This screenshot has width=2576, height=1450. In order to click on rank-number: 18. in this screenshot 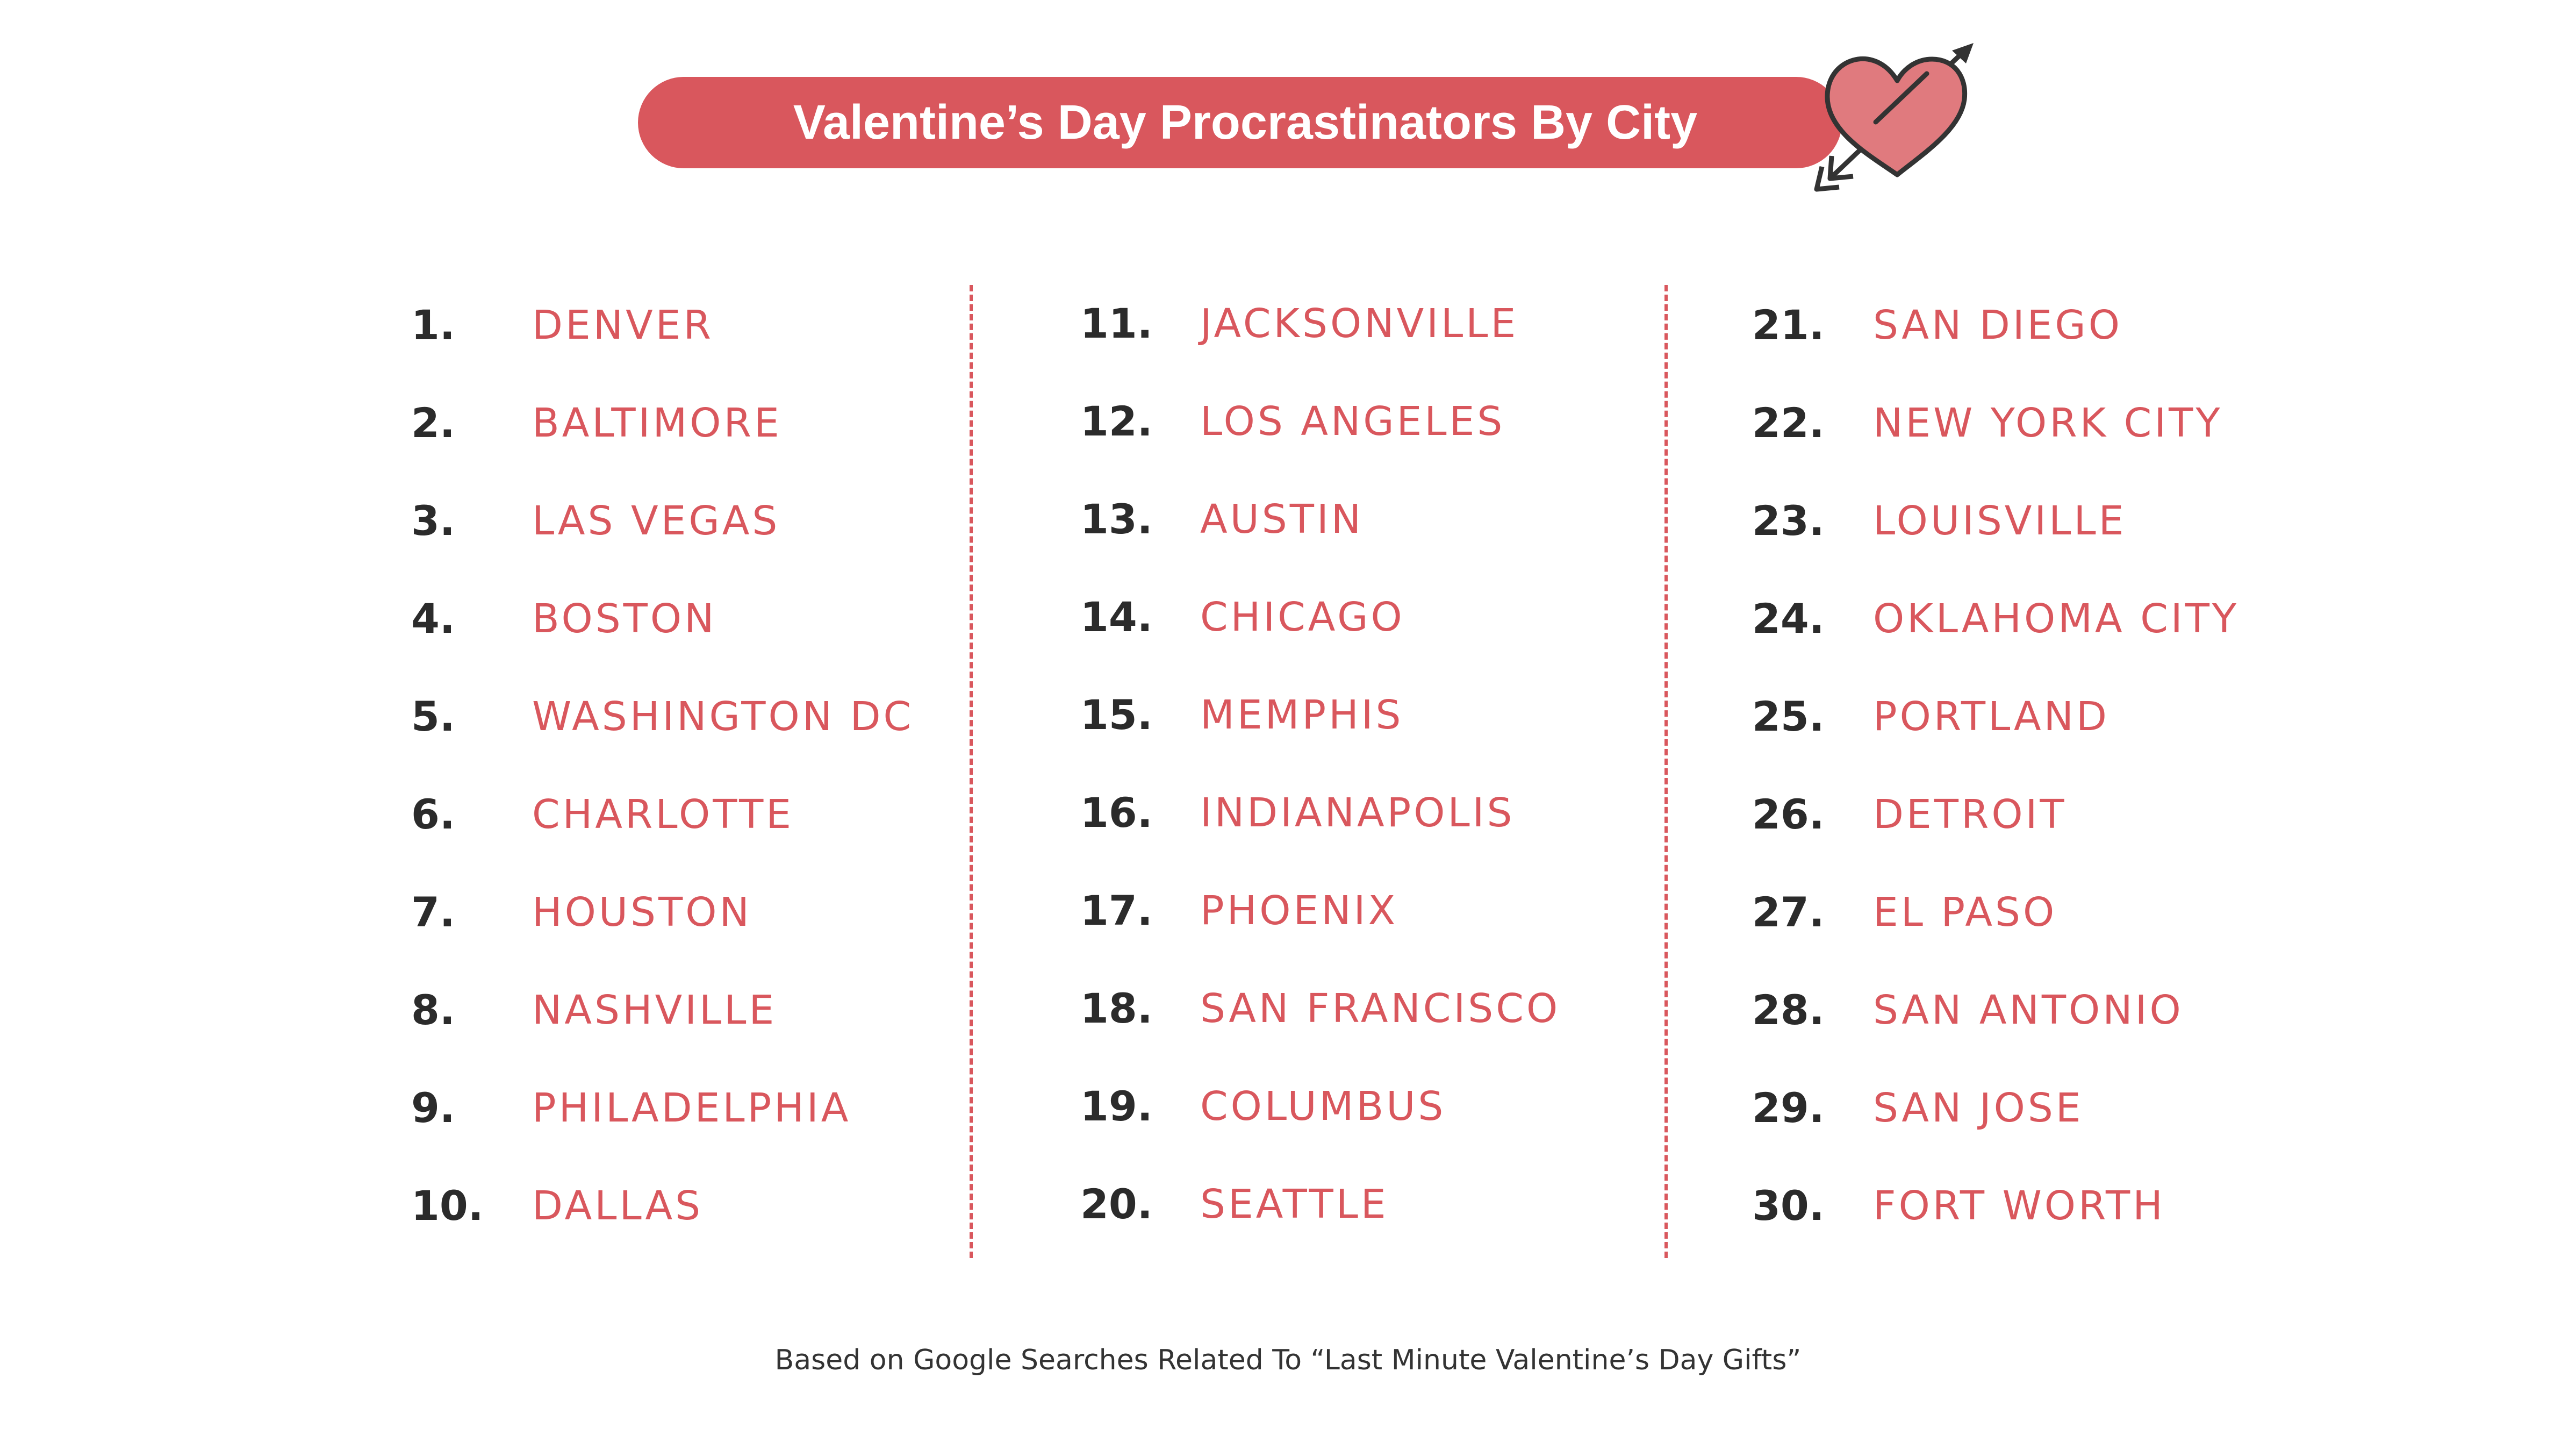, I will do `click(1116, 1008)`.